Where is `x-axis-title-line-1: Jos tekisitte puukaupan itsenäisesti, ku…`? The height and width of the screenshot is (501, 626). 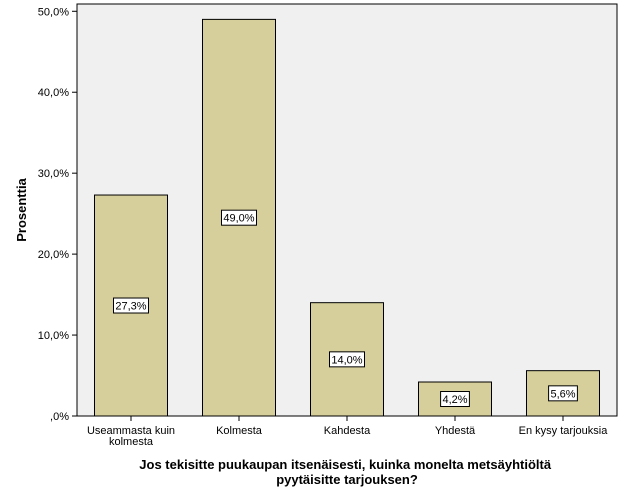
x-axis-title-line-1: Jos tekisitte puukaupan itsenäisesti, ku… is located at coordinates (345, 464).